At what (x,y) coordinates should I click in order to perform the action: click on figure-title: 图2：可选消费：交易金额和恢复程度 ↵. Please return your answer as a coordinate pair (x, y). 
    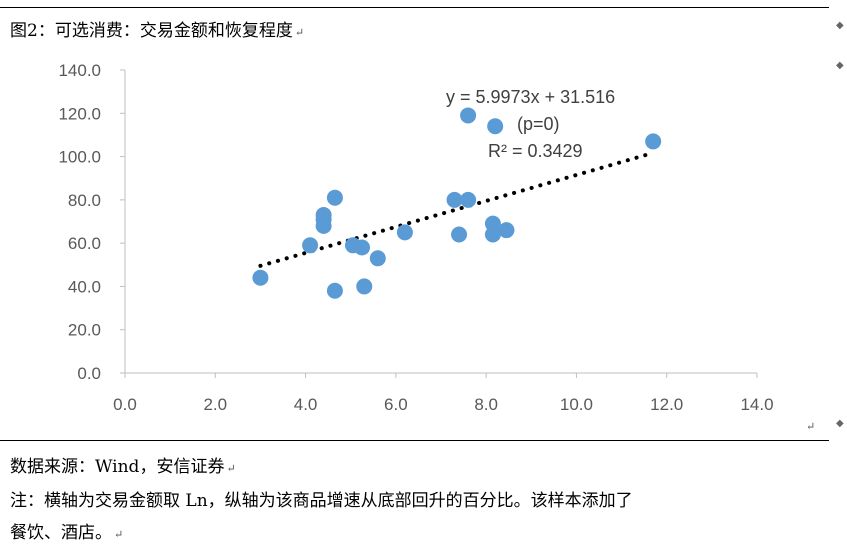
    Looking at the image, I should click on (157, 28).